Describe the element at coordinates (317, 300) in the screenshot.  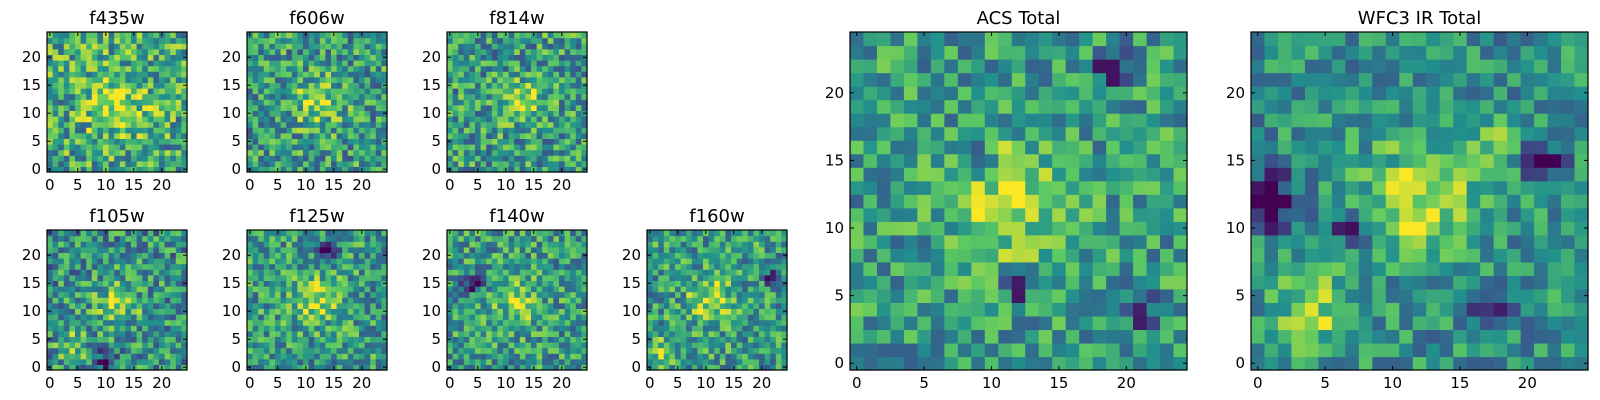
I see `plot-frame` at that location.